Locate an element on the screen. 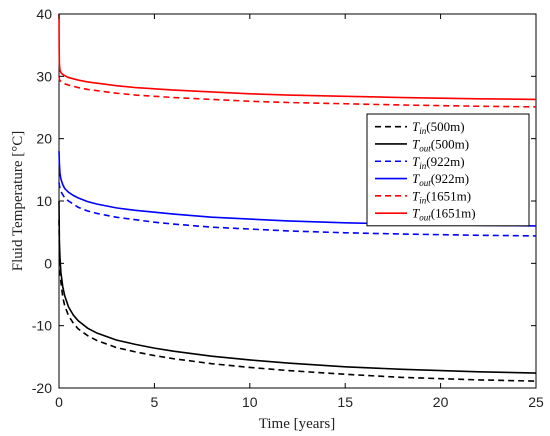  x-tick-label: 5 is located at coordinates (155, 402).